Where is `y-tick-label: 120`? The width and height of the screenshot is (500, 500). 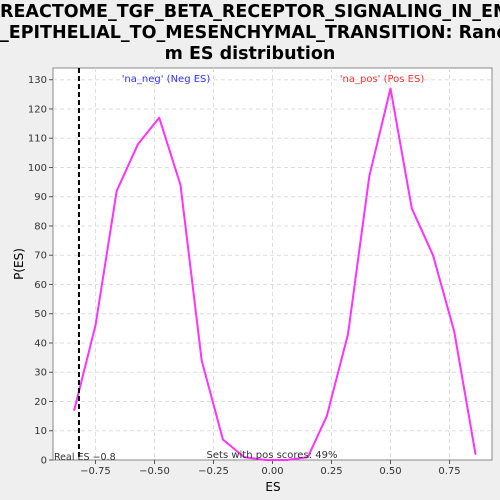 y-tick-label: 120 is located at coordinates (37, 109).